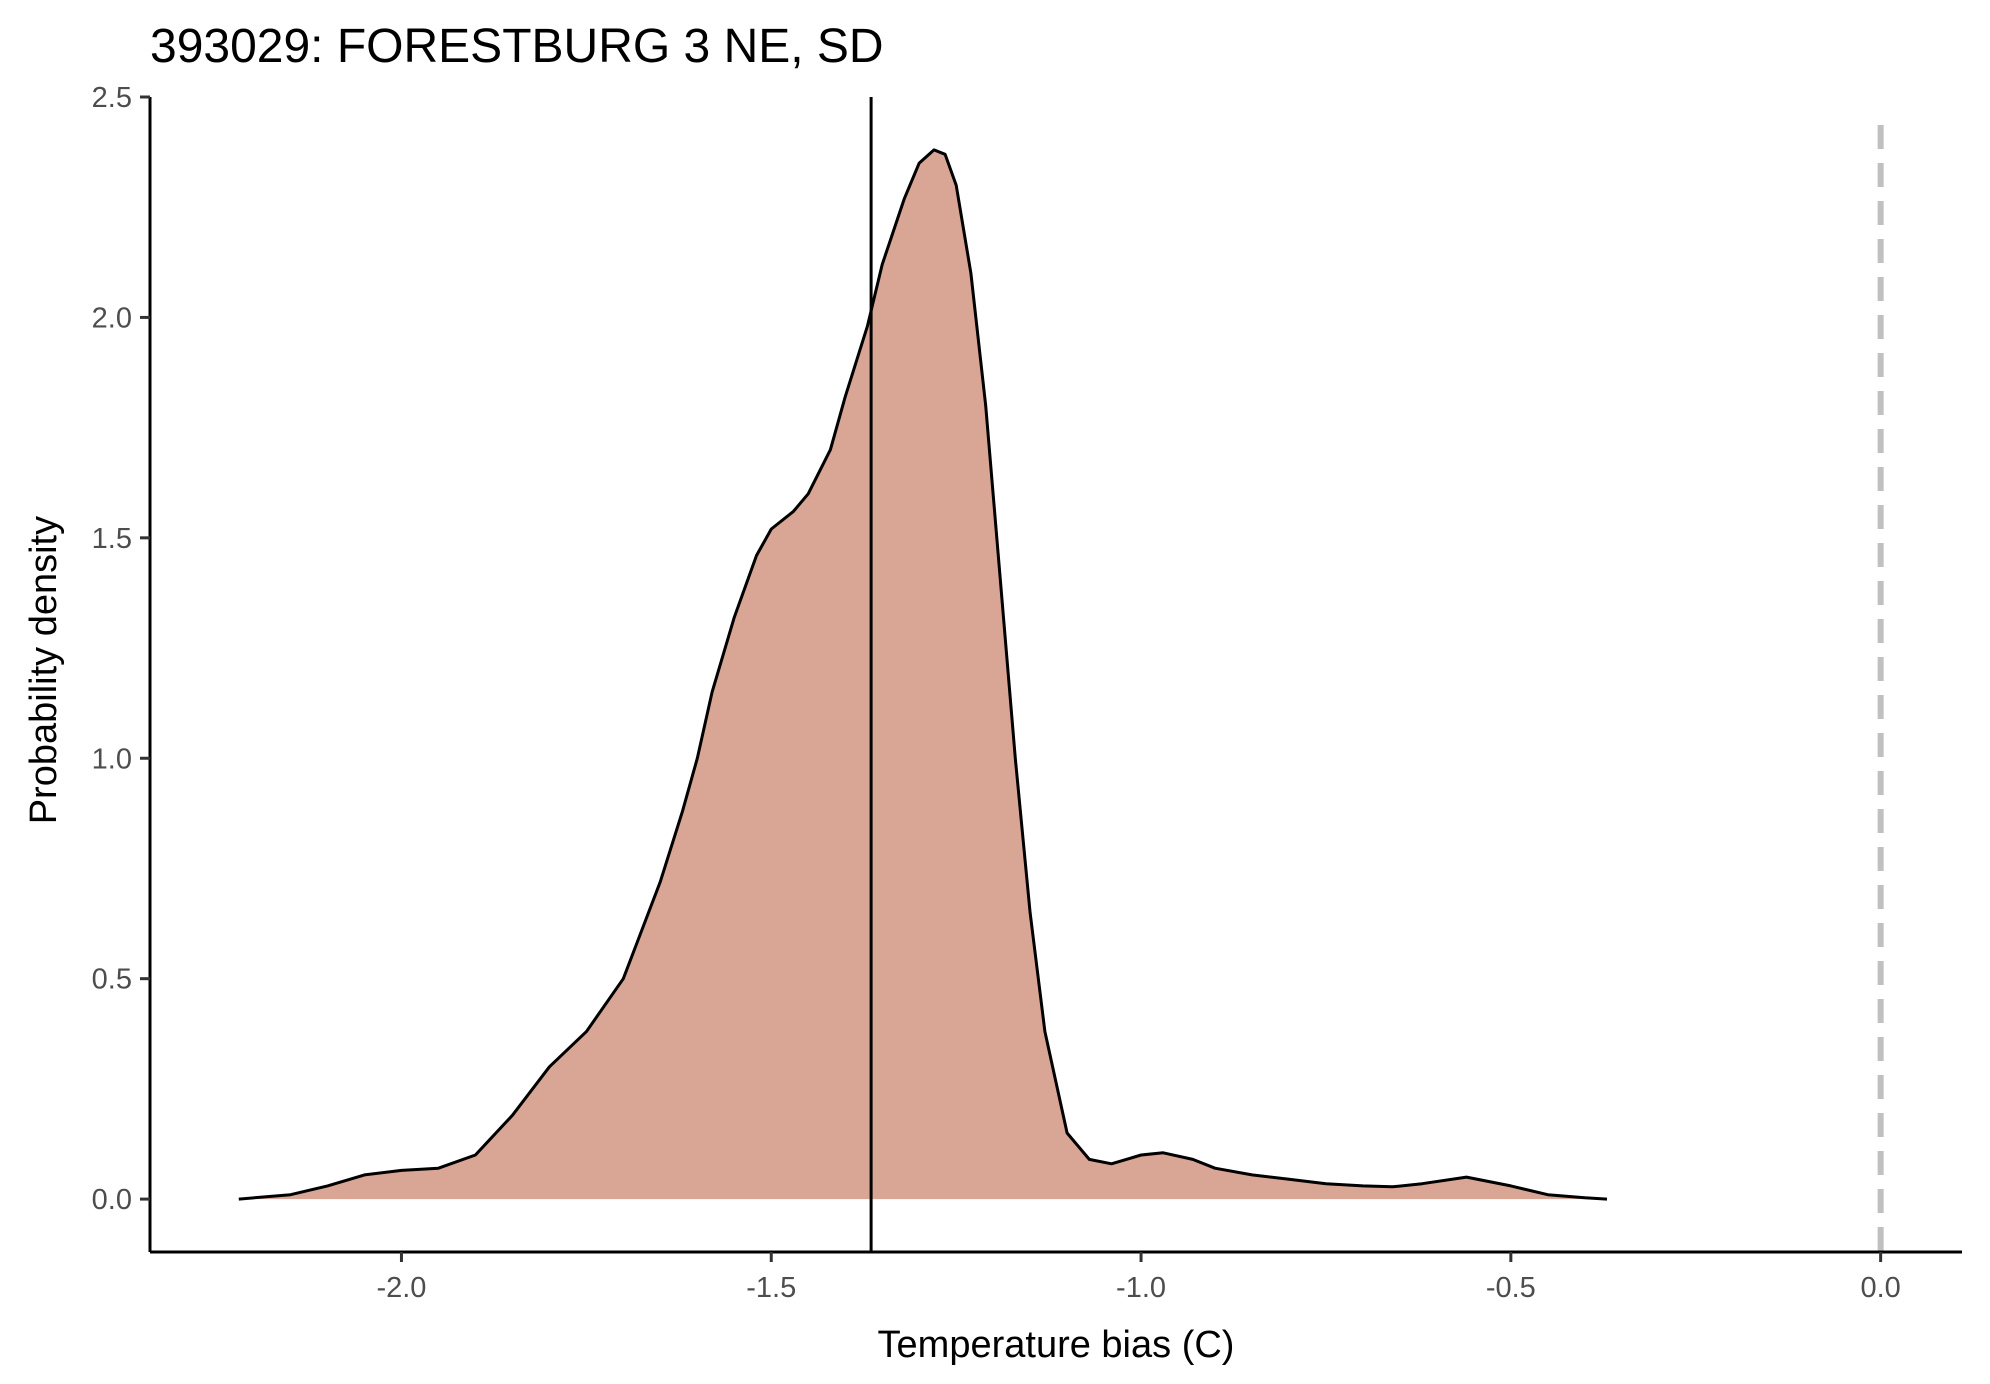 The width and height of the screenshot is (1990, 1384). I want to click on x-tick-label: -1.5, so click(771, 1288).